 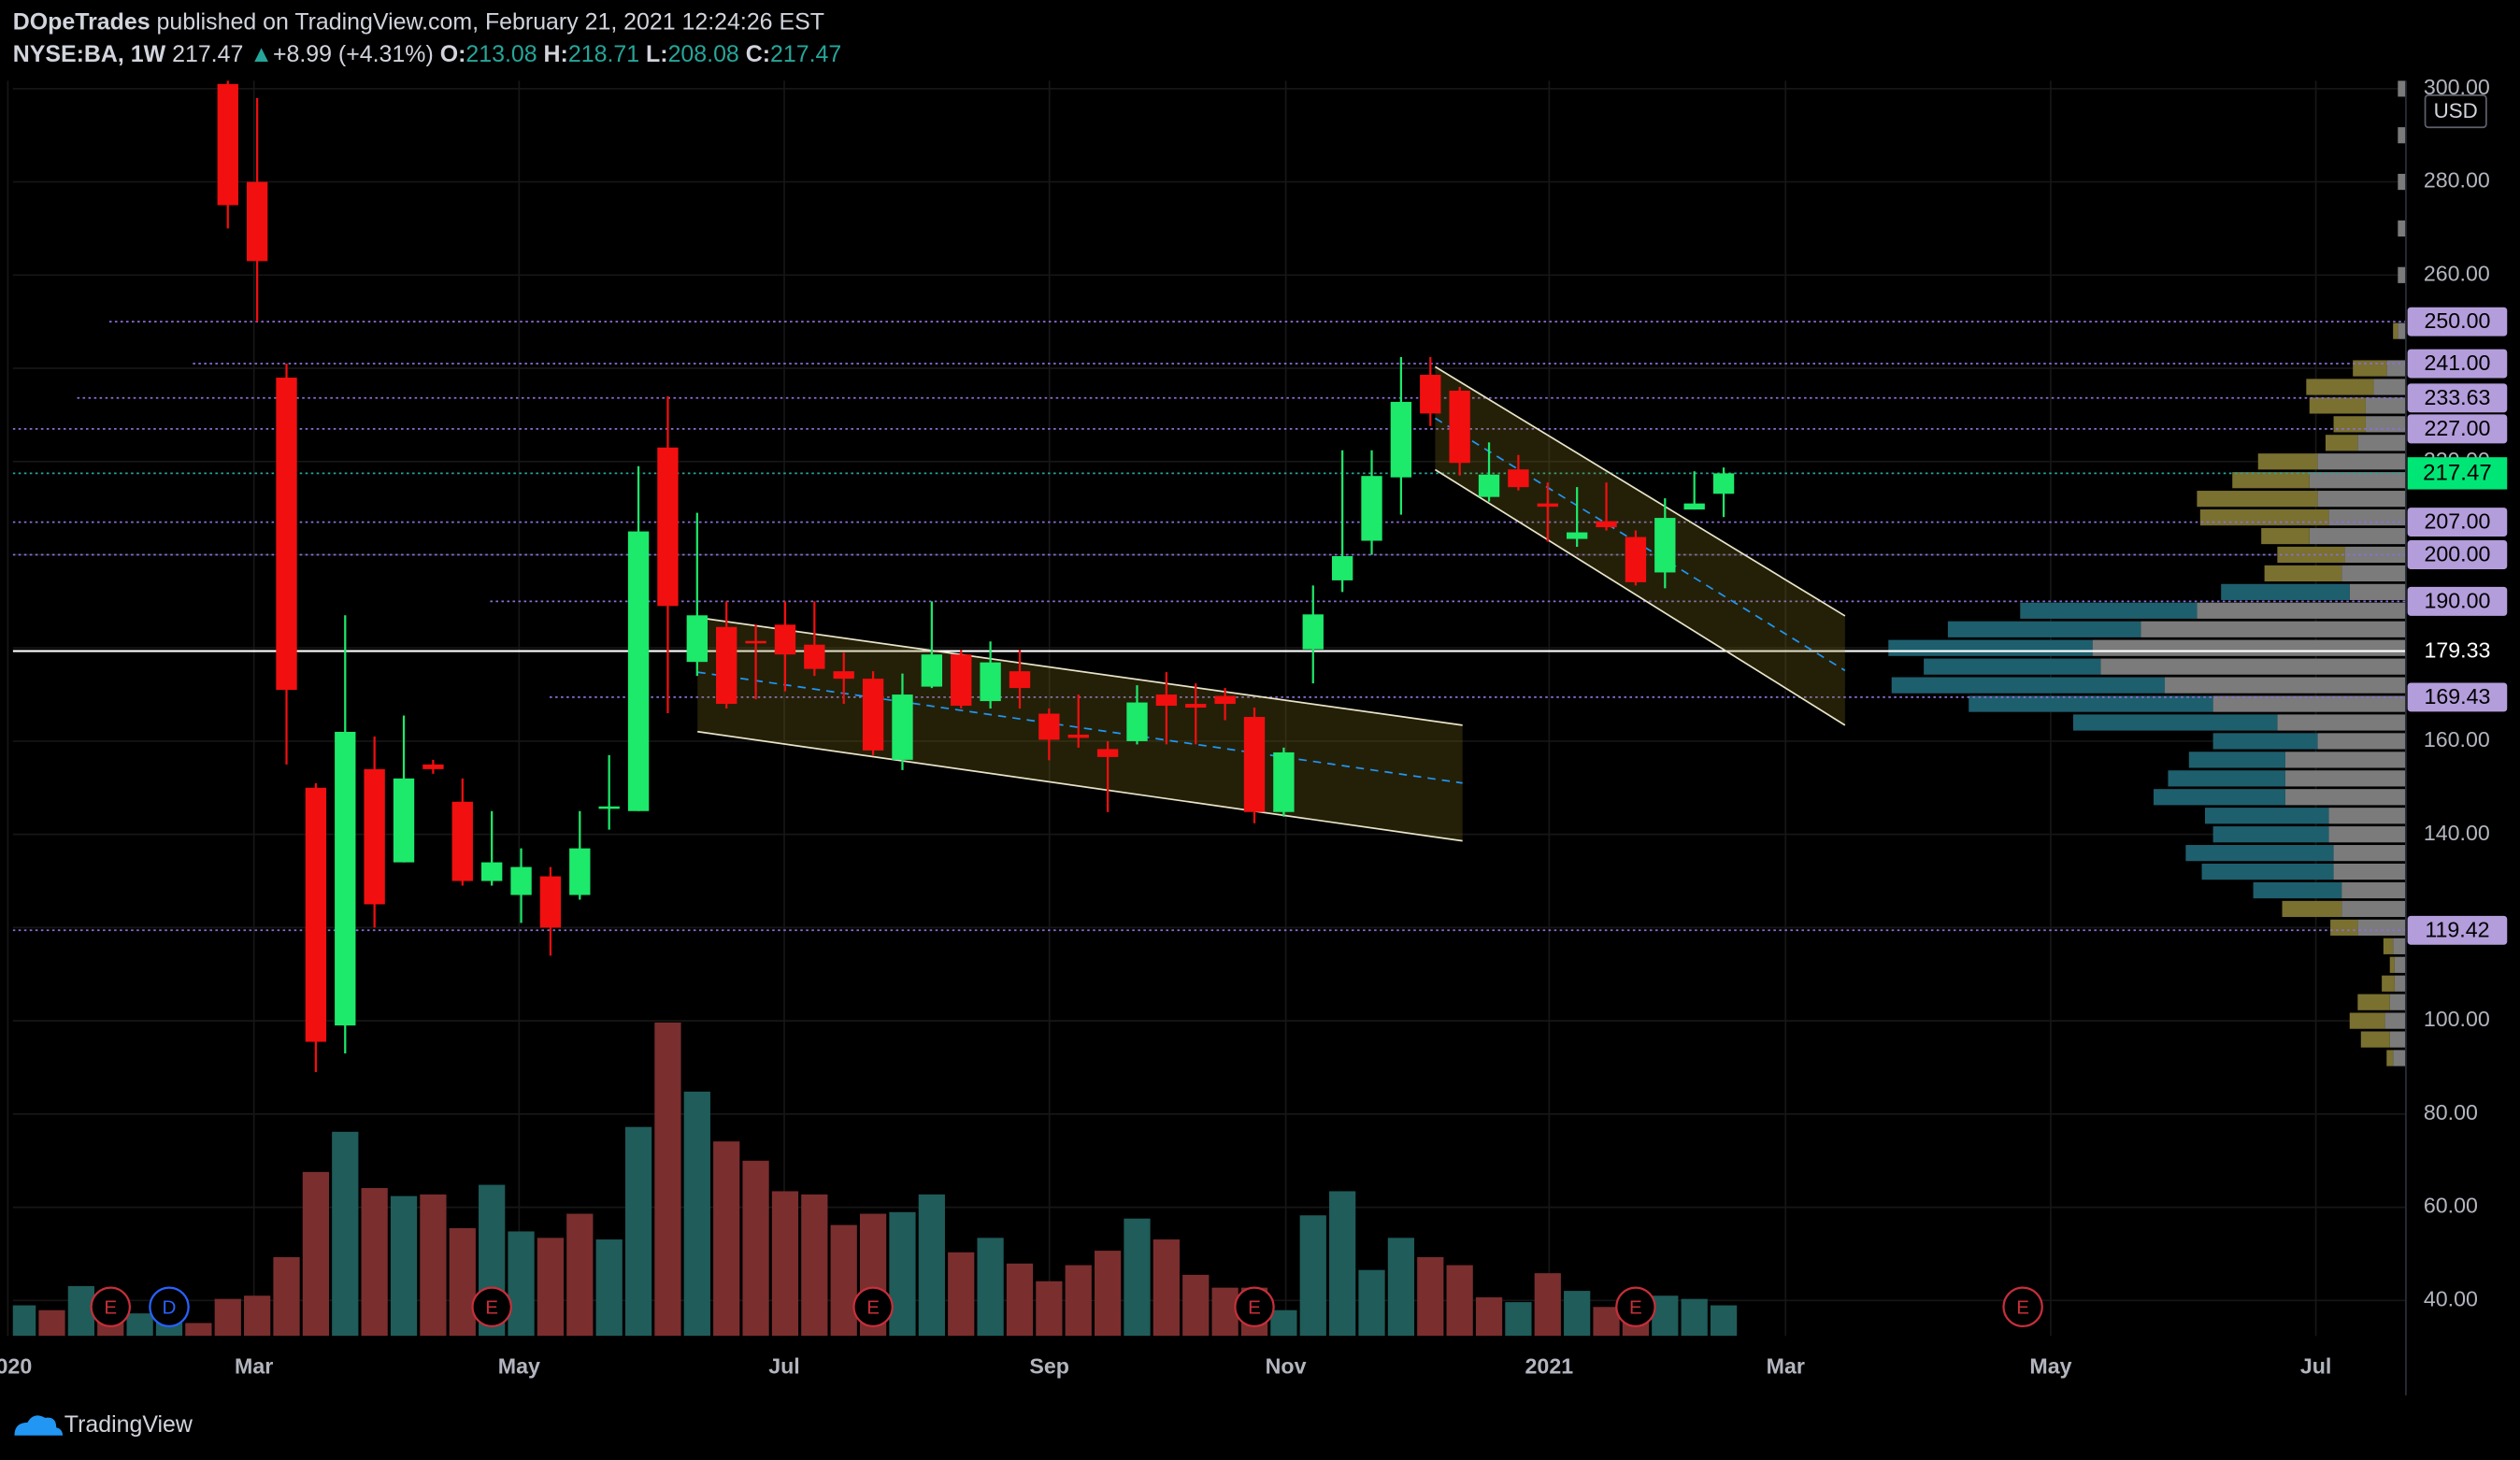 What do you see at coordinates (703, 53) in the screenshot?
I see `ohlc-value: 208.08` at bounding box center [703, 53].